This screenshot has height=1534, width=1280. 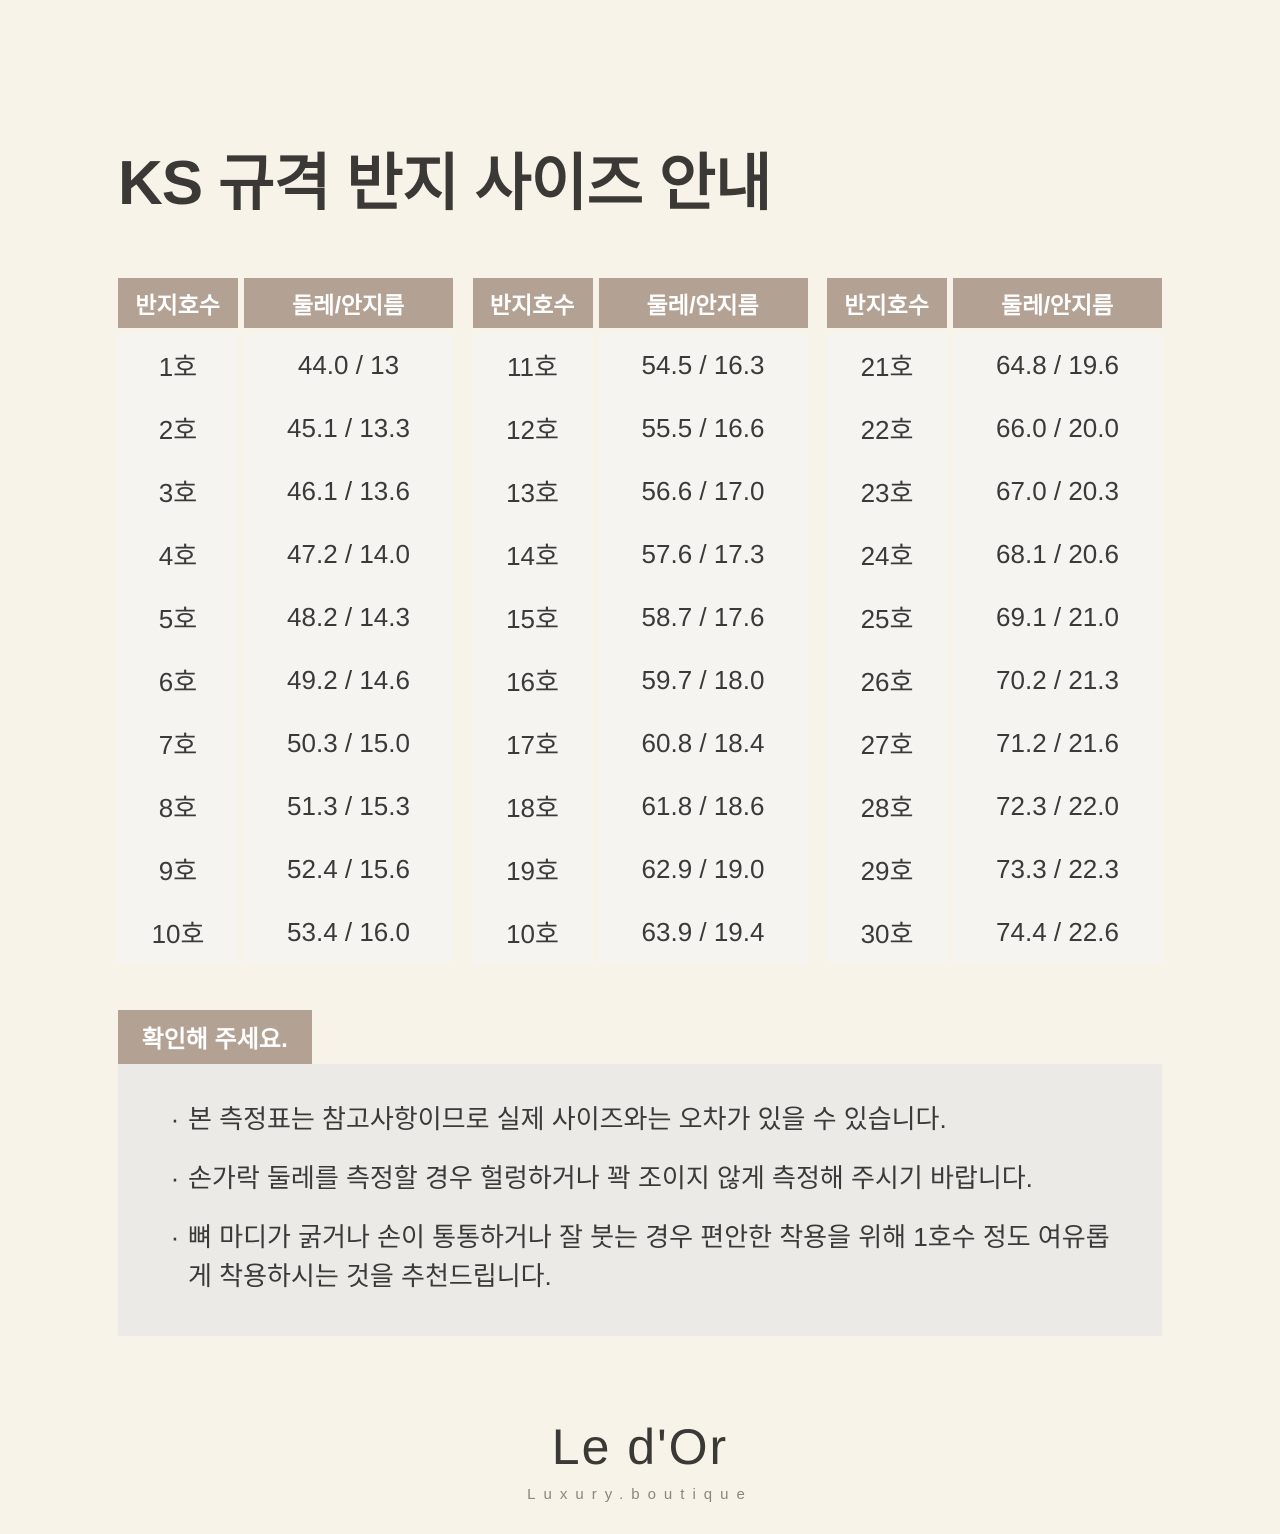 I want to click on ring-measure-cell: 61.8 / 18.6, so click(x=703, y=807).